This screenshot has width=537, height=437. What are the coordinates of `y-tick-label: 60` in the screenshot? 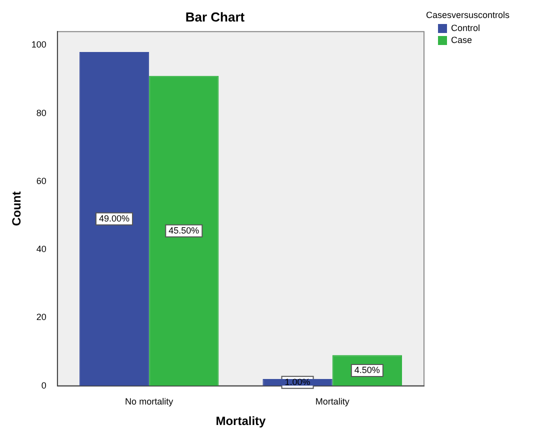 It's located at (41, 181).